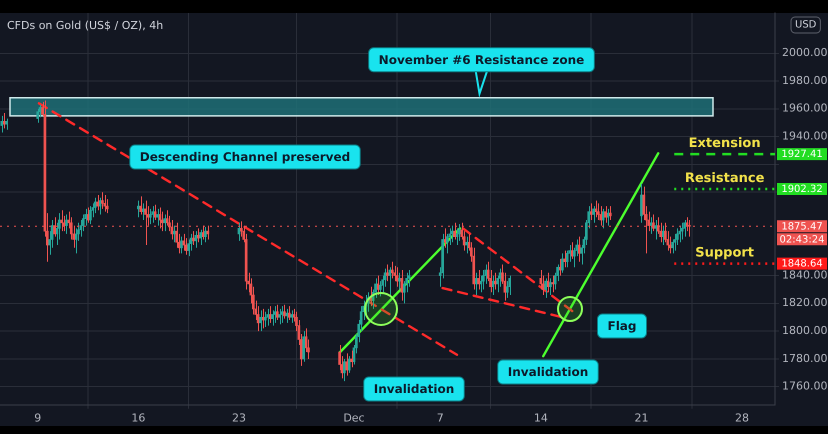 The height and width of the screenshot is (434, 828). Describe the element at coordinates (802, 190) in the screenshot. I see `text: 1902.32` at that location.